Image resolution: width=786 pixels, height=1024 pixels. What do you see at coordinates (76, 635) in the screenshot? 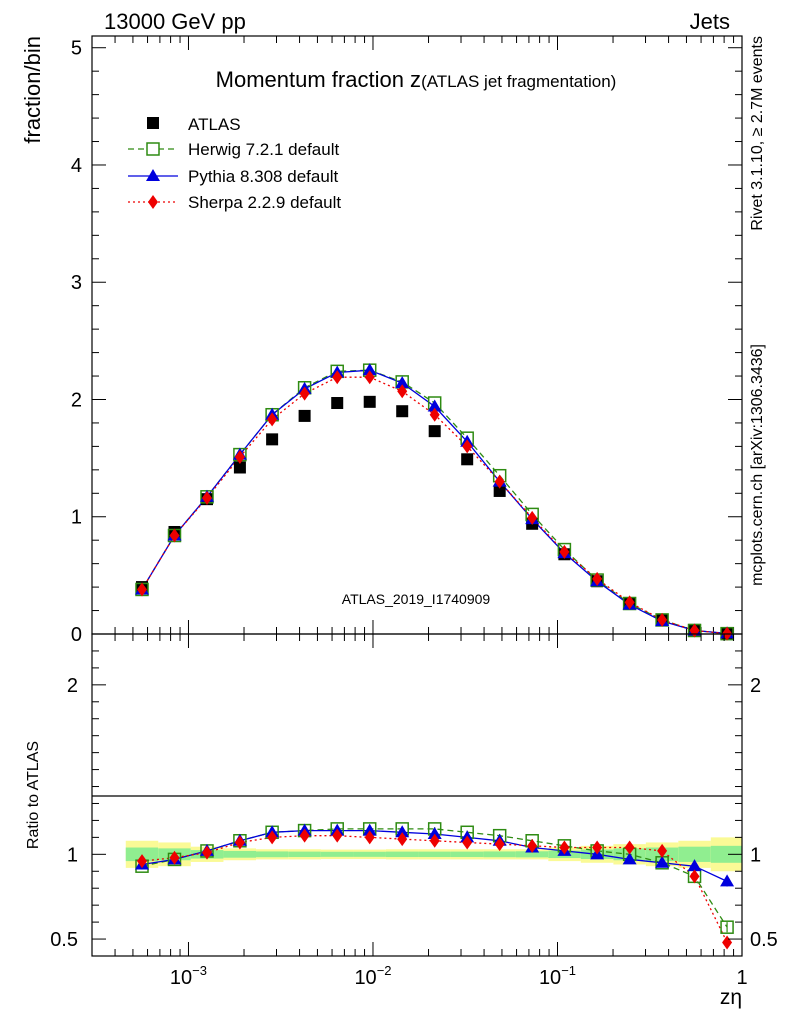
I see `main-ytick-label: 0` at bounding box center [76, 635].